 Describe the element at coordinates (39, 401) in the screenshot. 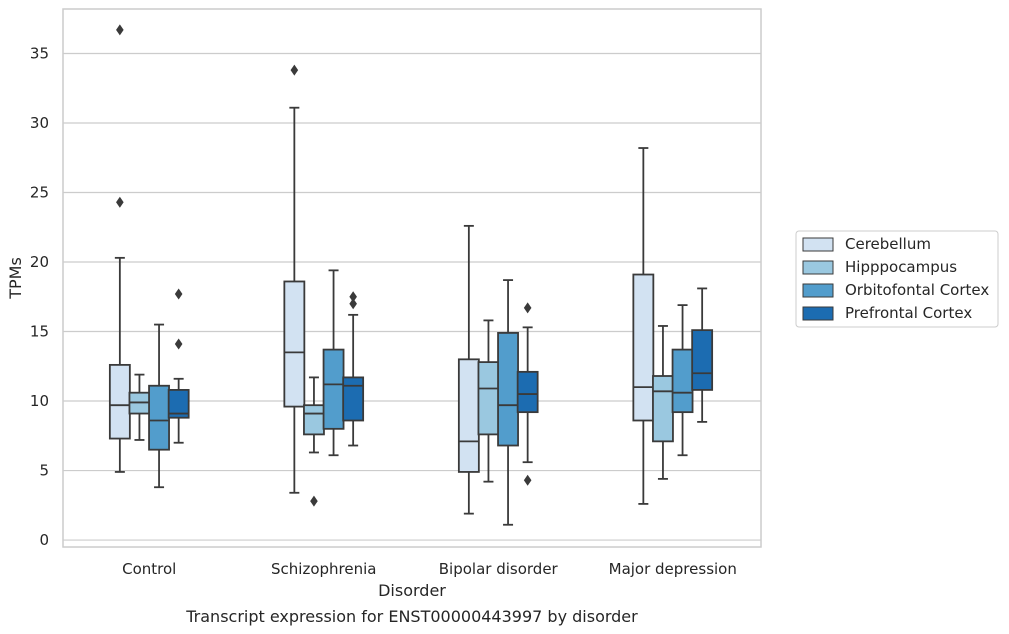

I see `y-tick-label: 10` at that location.